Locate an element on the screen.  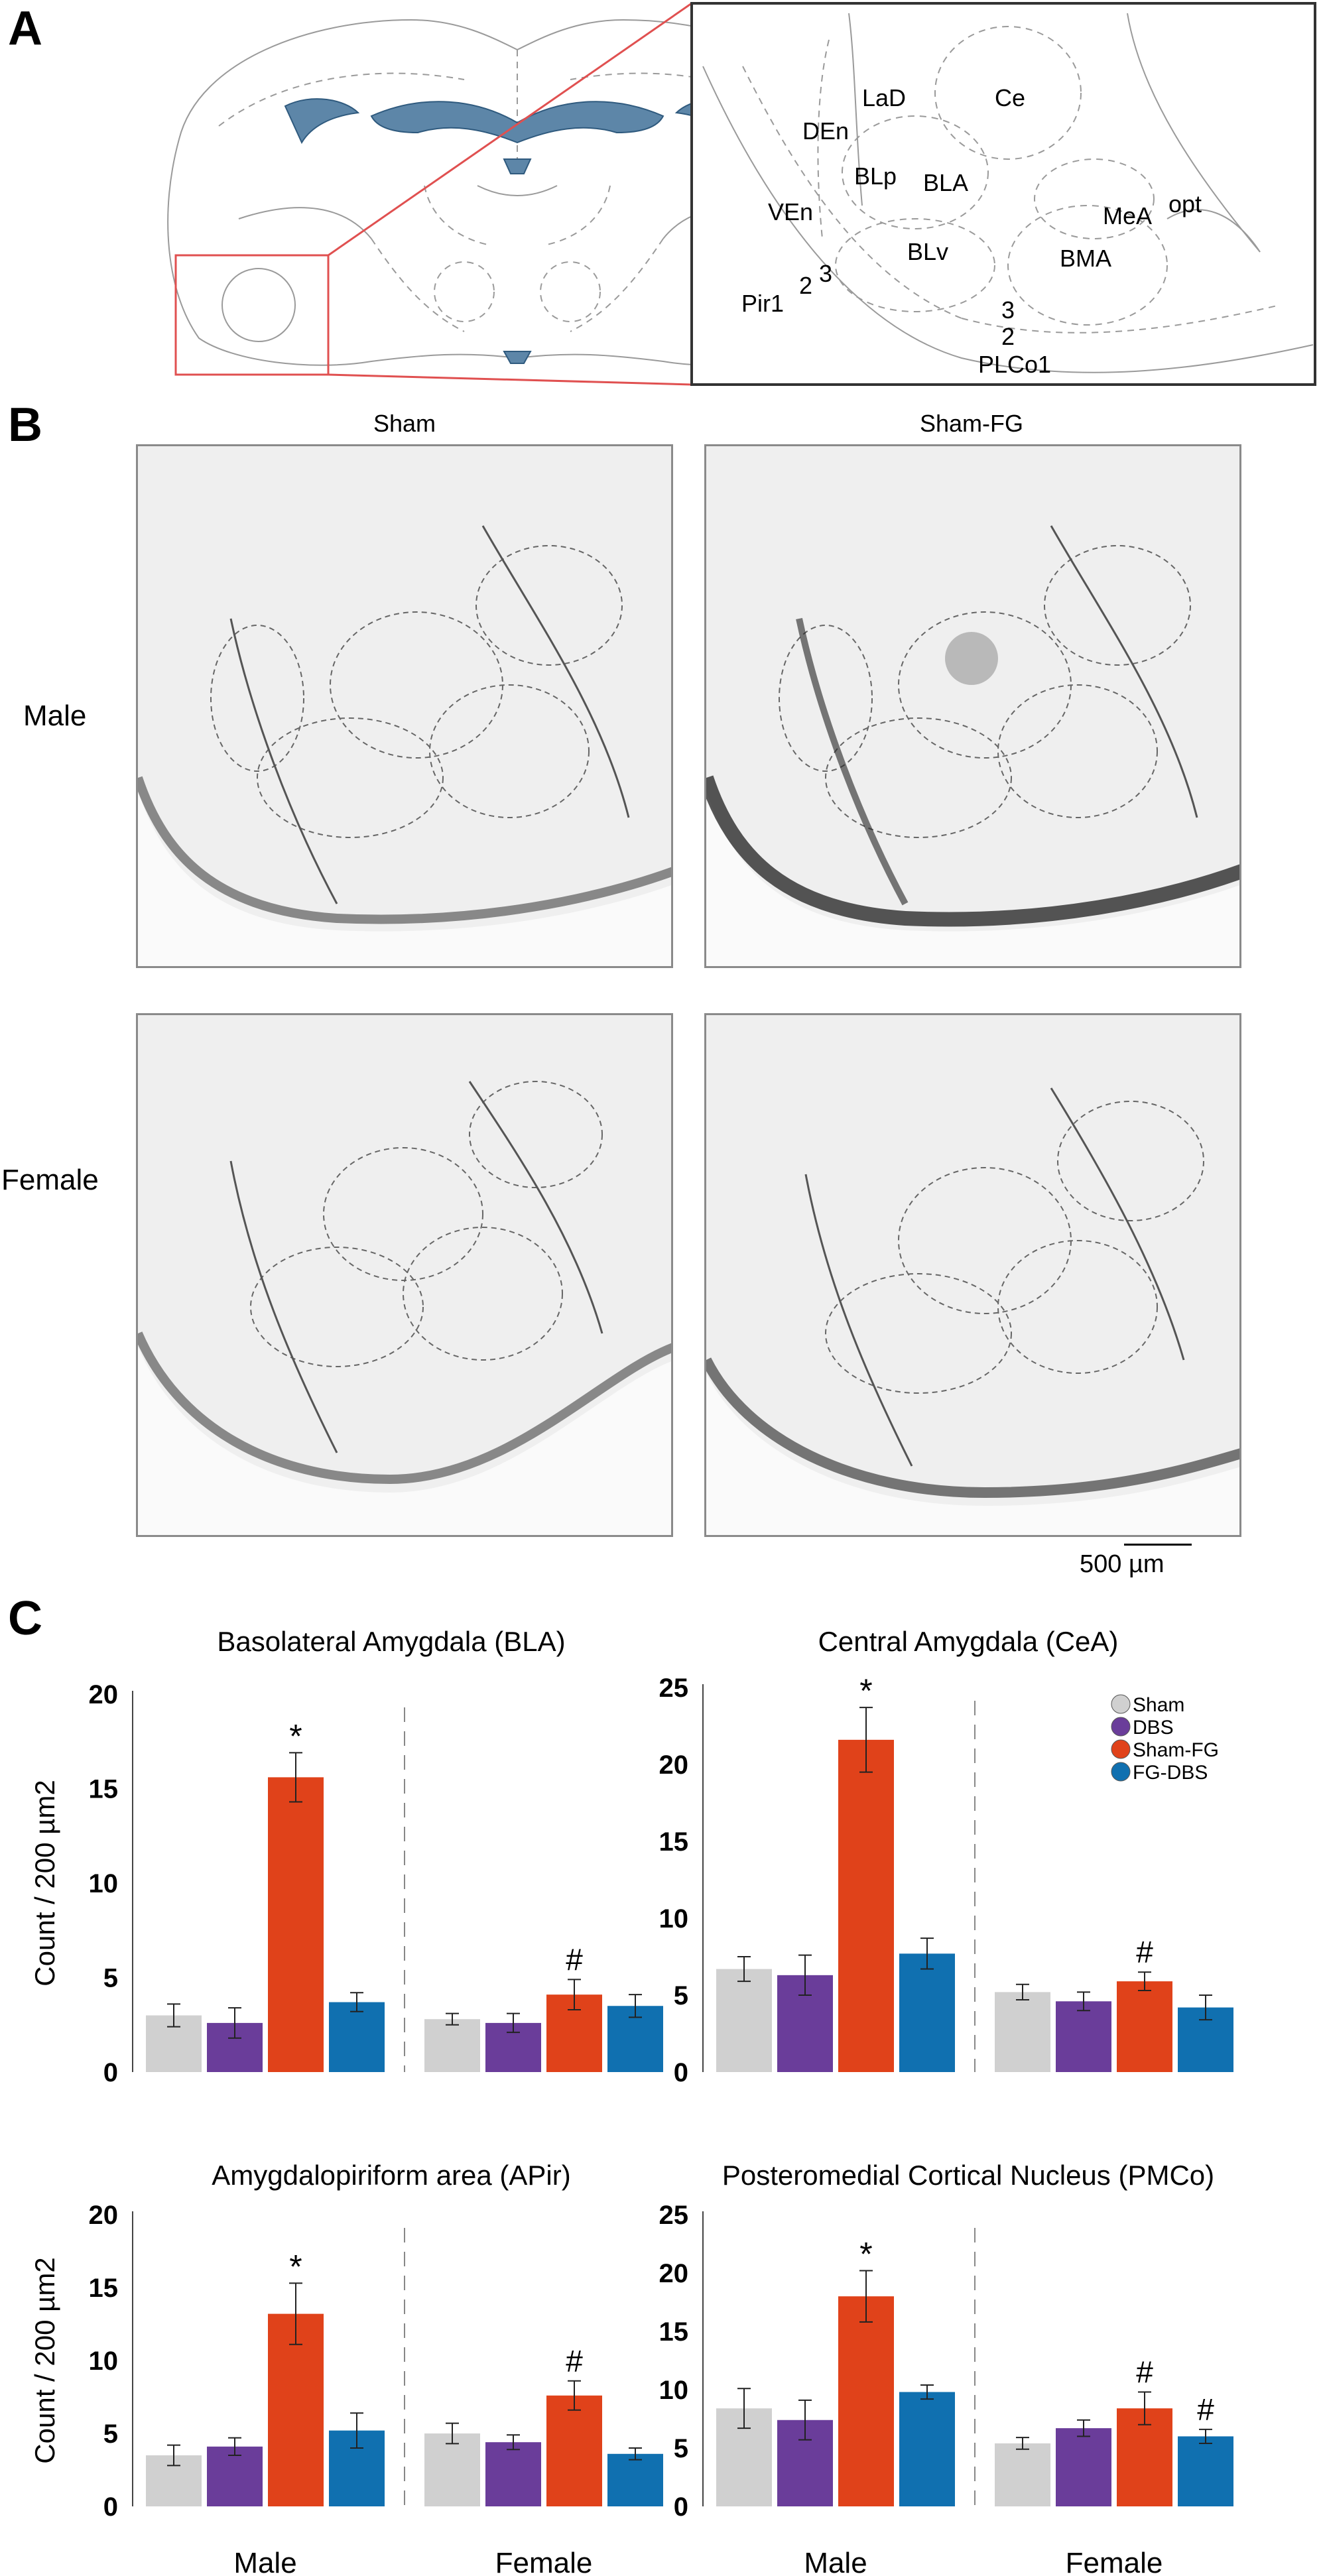
atlas-label-blp: BLp is located at coordinates (875, 176).